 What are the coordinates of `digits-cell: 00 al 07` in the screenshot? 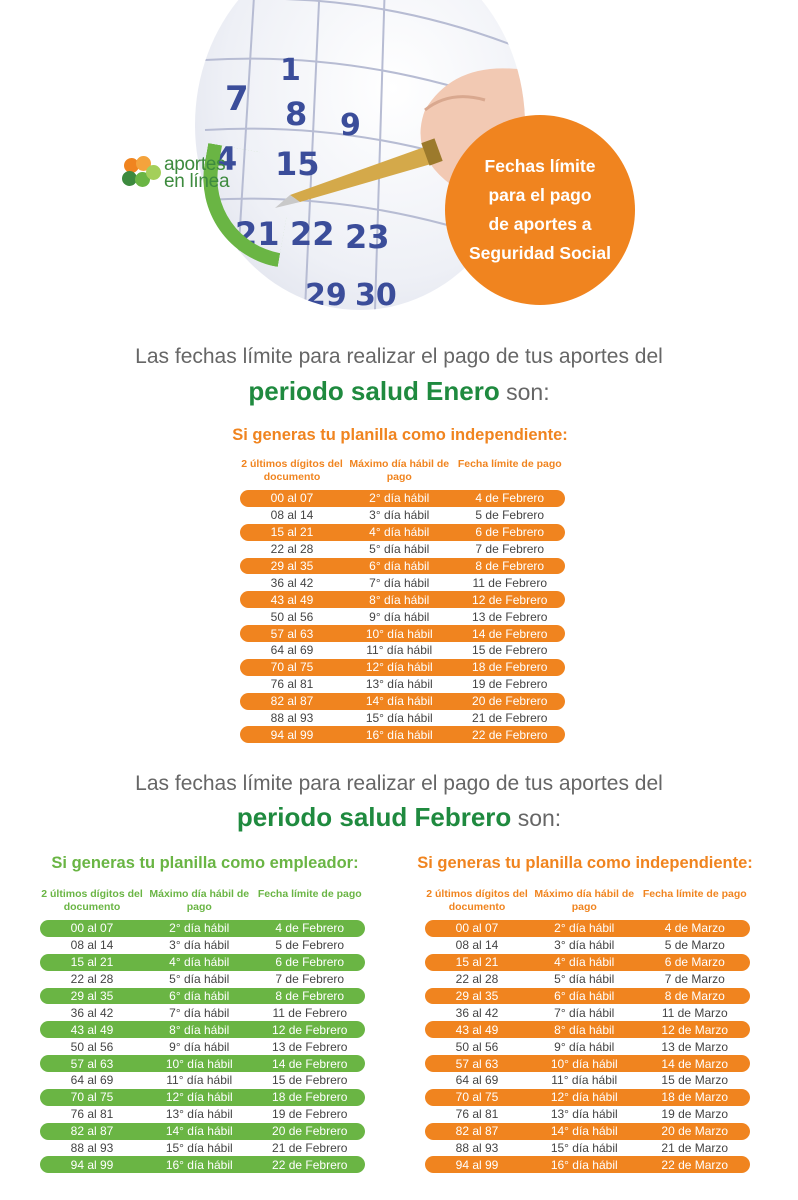 It's located at (292, 498).